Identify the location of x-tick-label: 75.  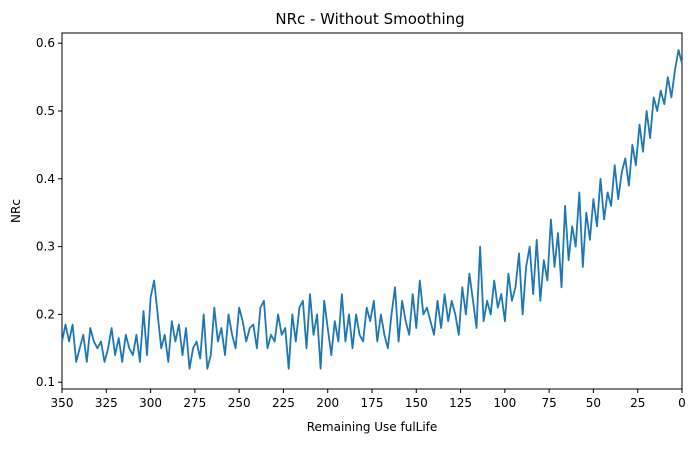
(549, 403).